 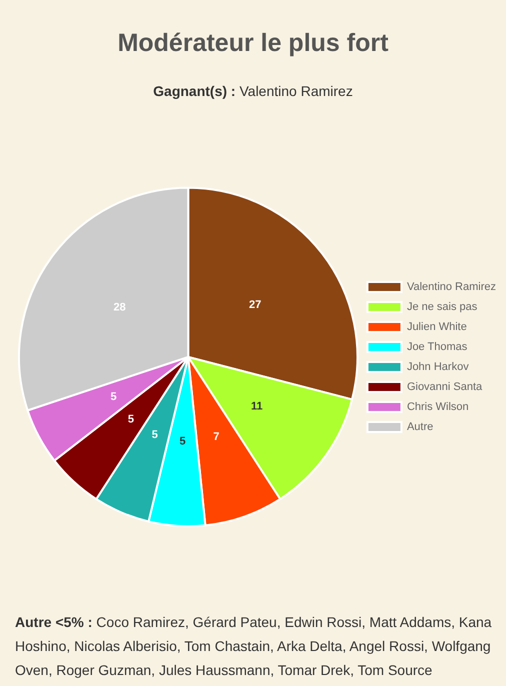 I want to click on legend-label: Chris Wilson, so click(x=437, y=407).